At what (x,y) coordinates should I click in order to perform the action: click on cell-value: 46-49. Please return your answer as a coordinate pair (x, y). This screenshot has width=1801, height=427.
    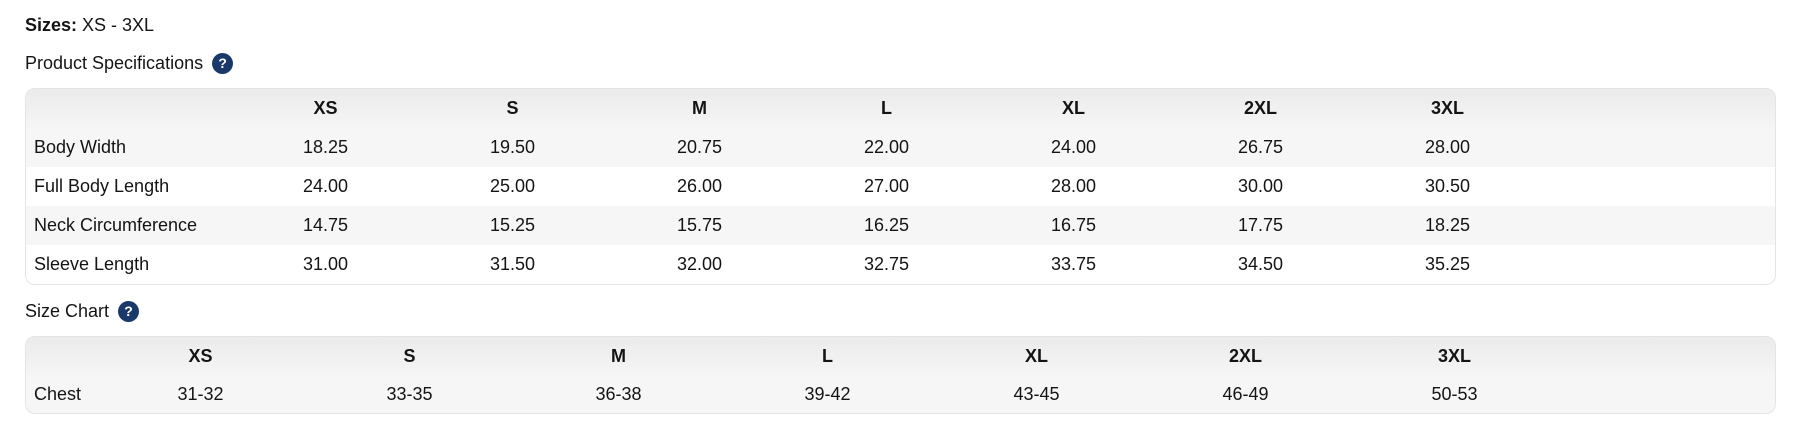
    Looking at the image, I should click on (1245, 393).